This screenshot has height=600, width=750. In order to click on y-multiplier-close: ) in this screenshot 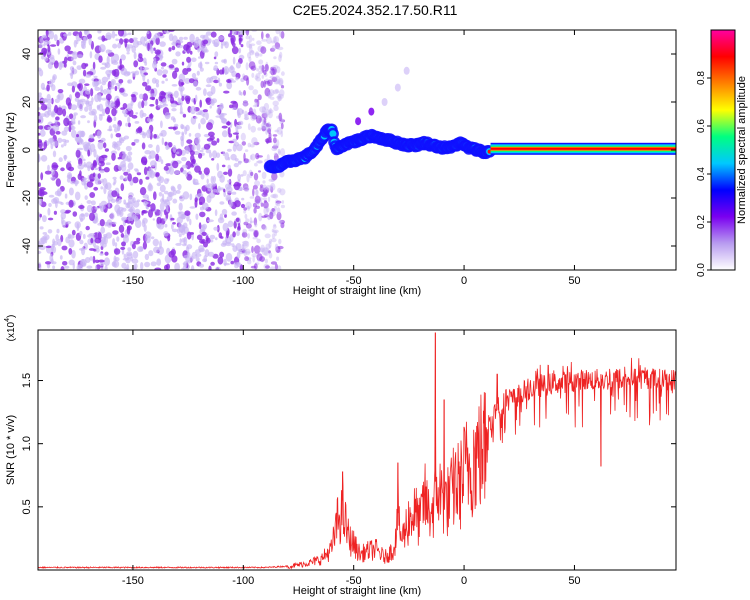, I will do `click(11, 316)`.